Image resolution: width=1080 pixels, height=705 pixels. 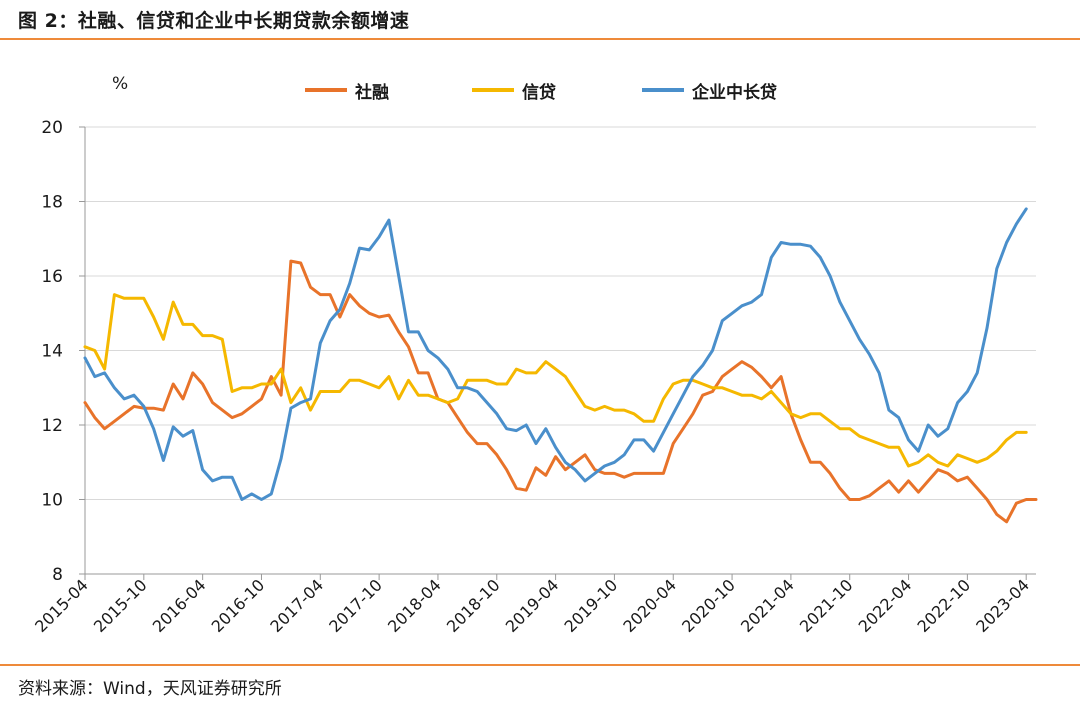 I want to click on legend-label-社融: 社融, so click(x=372, y=92).